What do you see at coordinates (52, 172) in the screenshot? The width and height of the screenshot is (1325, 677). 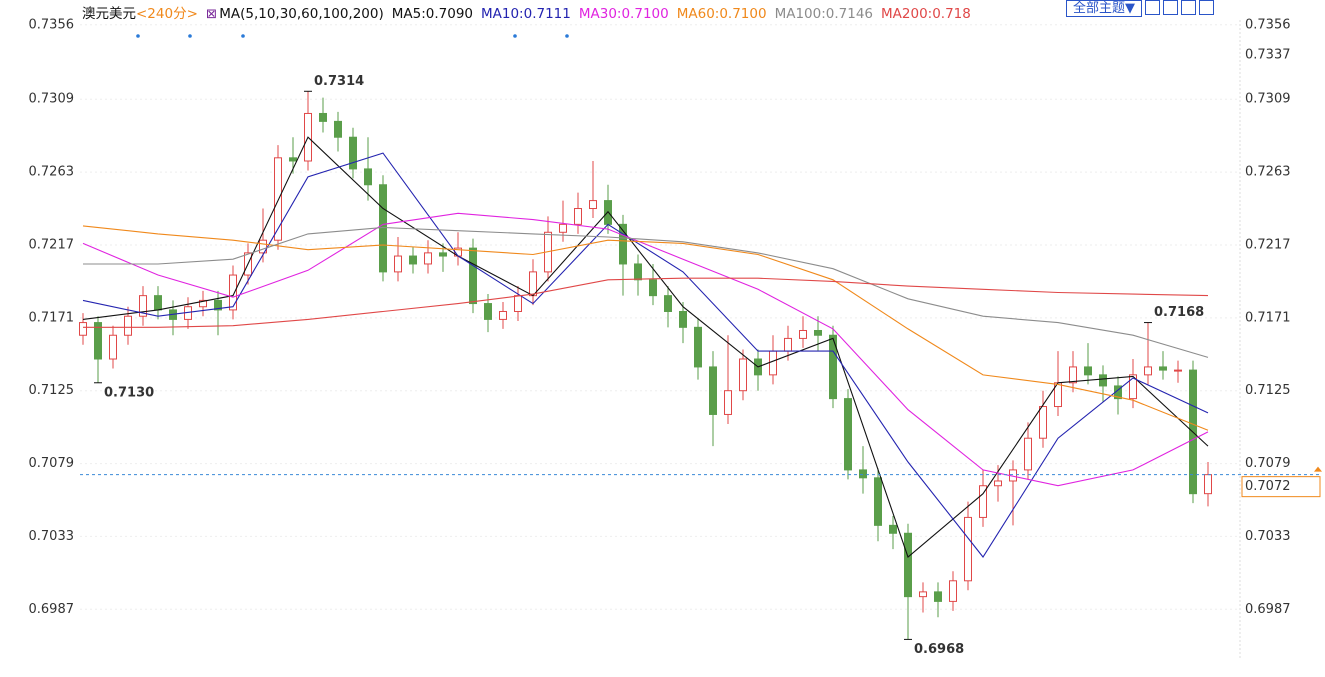 I see `y-tick-label: 0.7263` at bounding box center [52, 172].